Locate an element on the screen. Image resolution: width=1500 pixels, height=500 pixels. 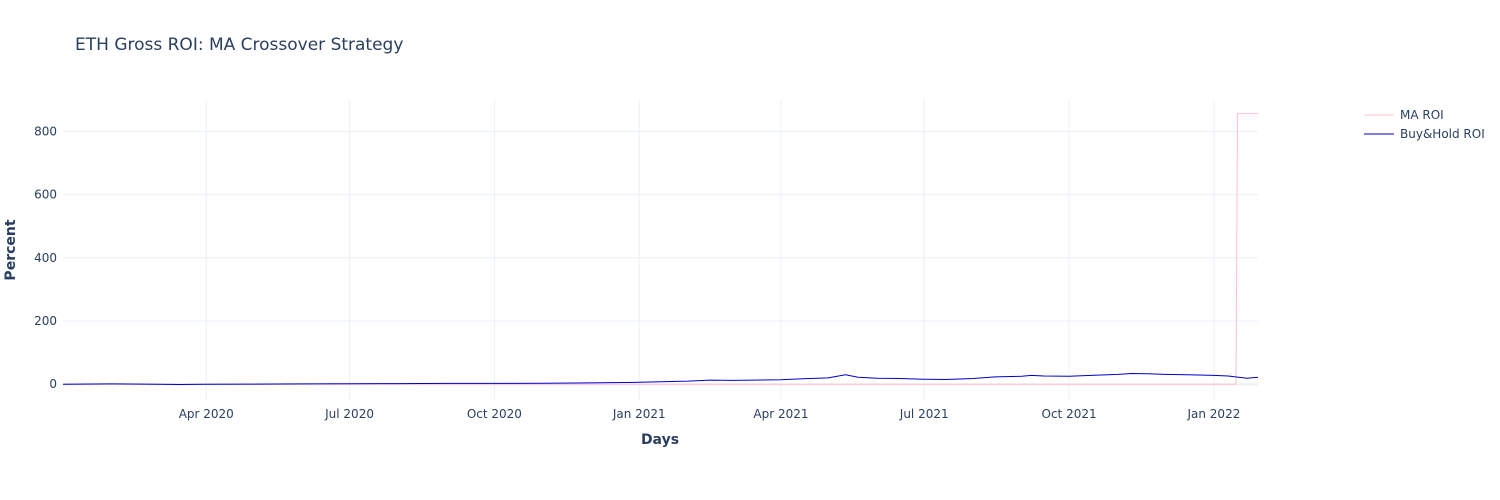
x-axis-title: Days is located at coordinates (660, 440).